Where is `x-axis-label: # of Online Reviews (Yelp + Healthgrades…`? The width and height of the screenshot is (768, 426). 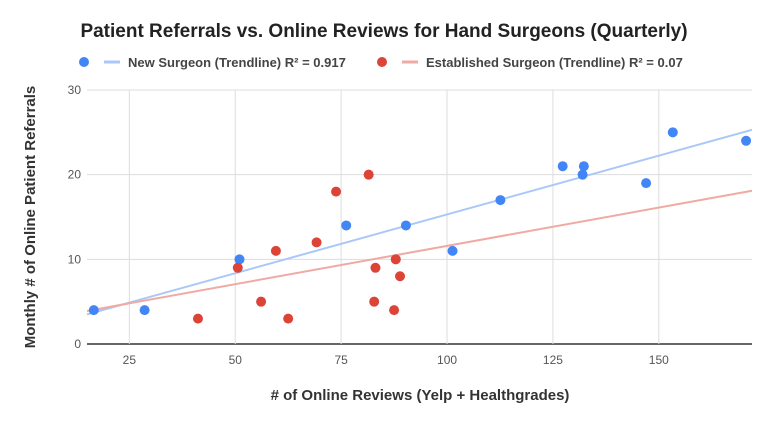
x-axis-label: # of Online Reviews (Yelp + Healthgrades… is located at coordinates (420, 395).